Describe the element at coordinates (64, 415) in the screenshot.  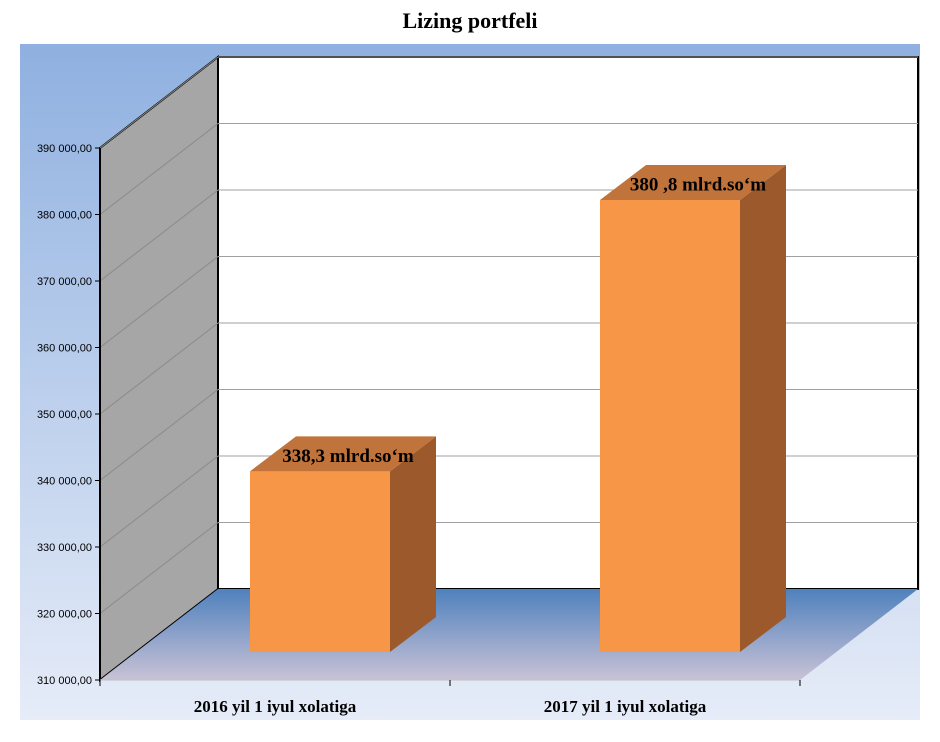
I see `y-tick-label: 350 000,00` at that location.